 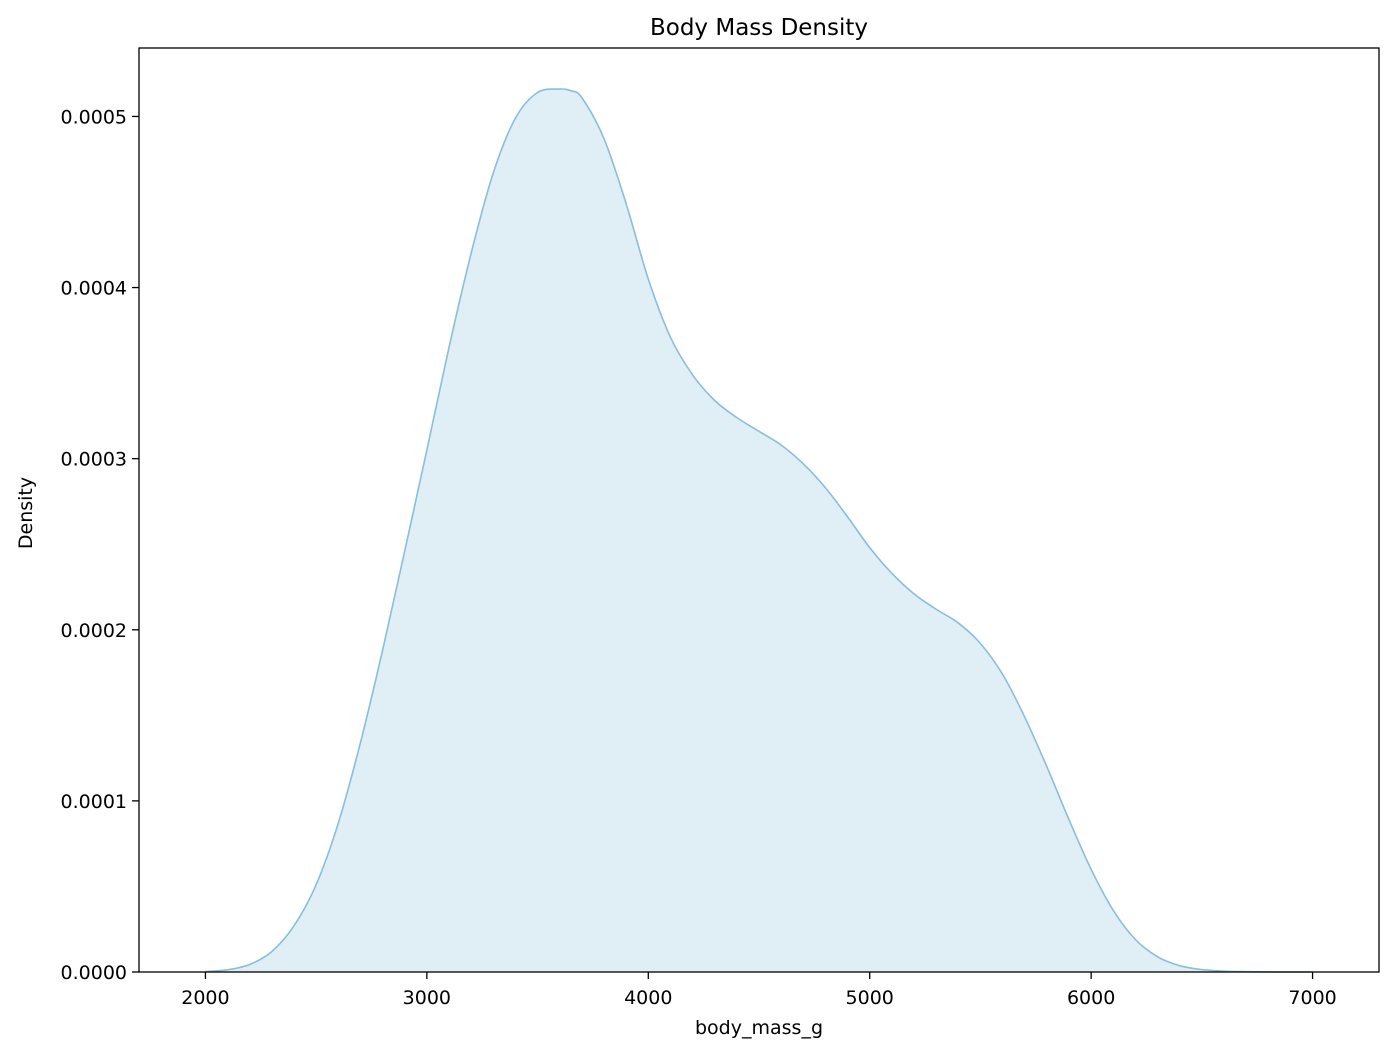 I want to click on x-tick-label: 4000, so click(x=648, y=998).